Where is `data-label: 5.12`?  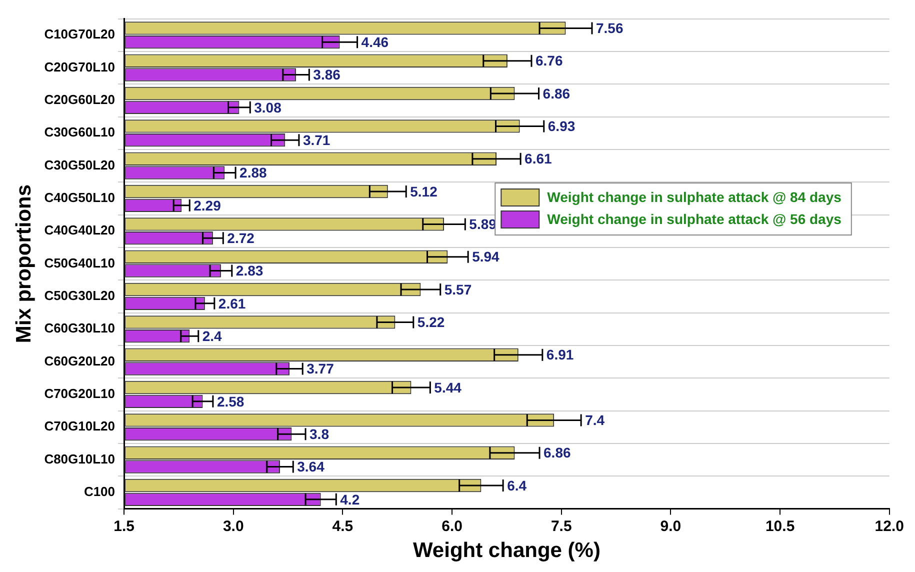 data-label: 5.12 is located at coordinates (424, 191).